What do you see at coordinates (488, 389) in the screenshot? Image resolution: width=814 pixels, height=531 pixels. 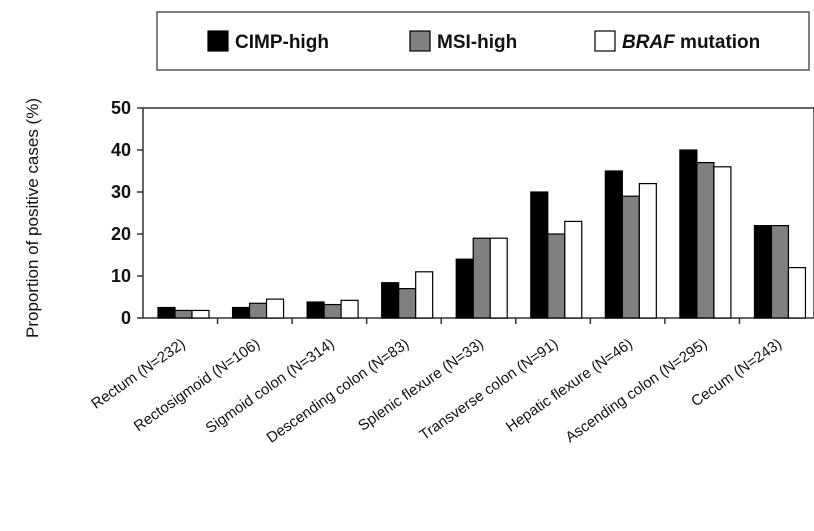 I see `category-label: Transverse colon (N=91)` at bounding box center [488, 389].